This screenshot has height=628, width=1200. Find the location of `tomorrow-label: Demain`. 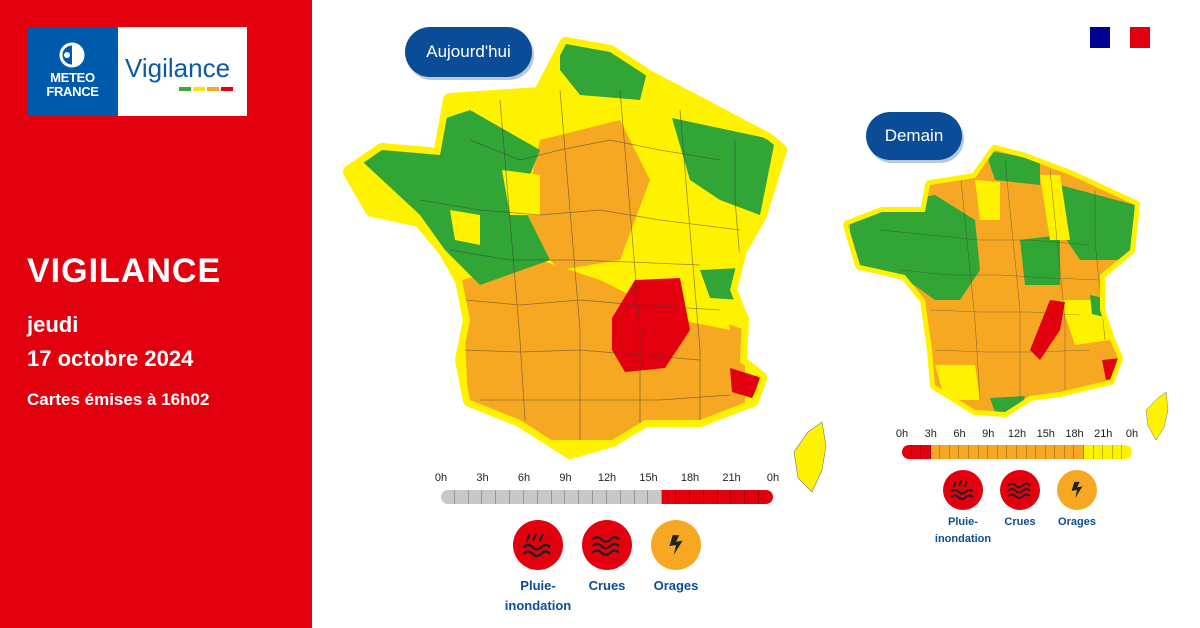

tomorrow-label: Demain is located at coordinates (914, 136).